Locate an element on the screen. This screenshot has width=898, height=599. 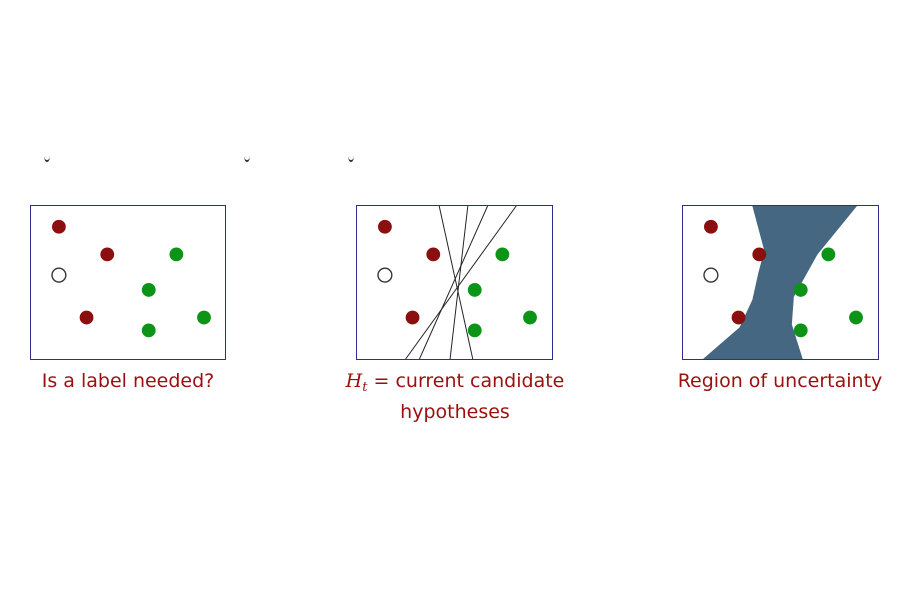
caption-region-uncertainty: Region of uncertainty is located at coordinates (780, 381).